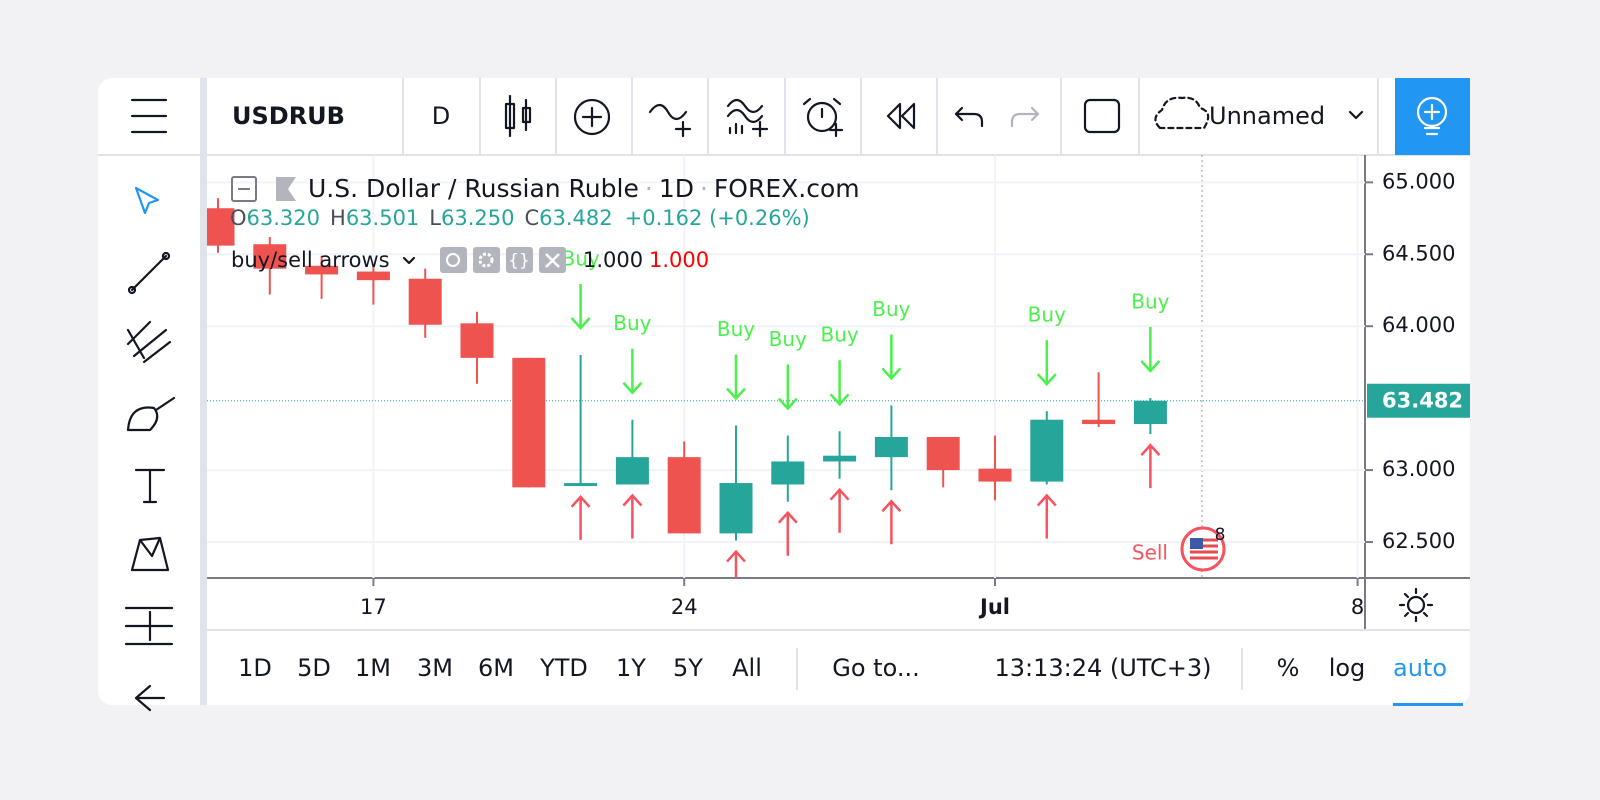  What do you see at coordinates (435, 668) in the screenshot?
I see `range-button: 3M` at bounding box center [435, 668].